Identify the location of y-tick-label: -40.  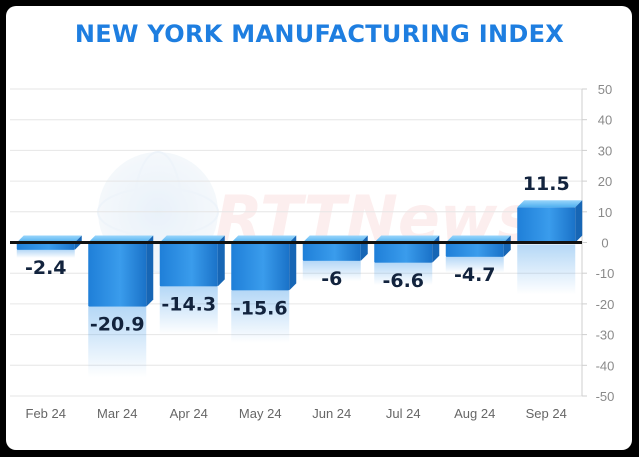
(605, 365).